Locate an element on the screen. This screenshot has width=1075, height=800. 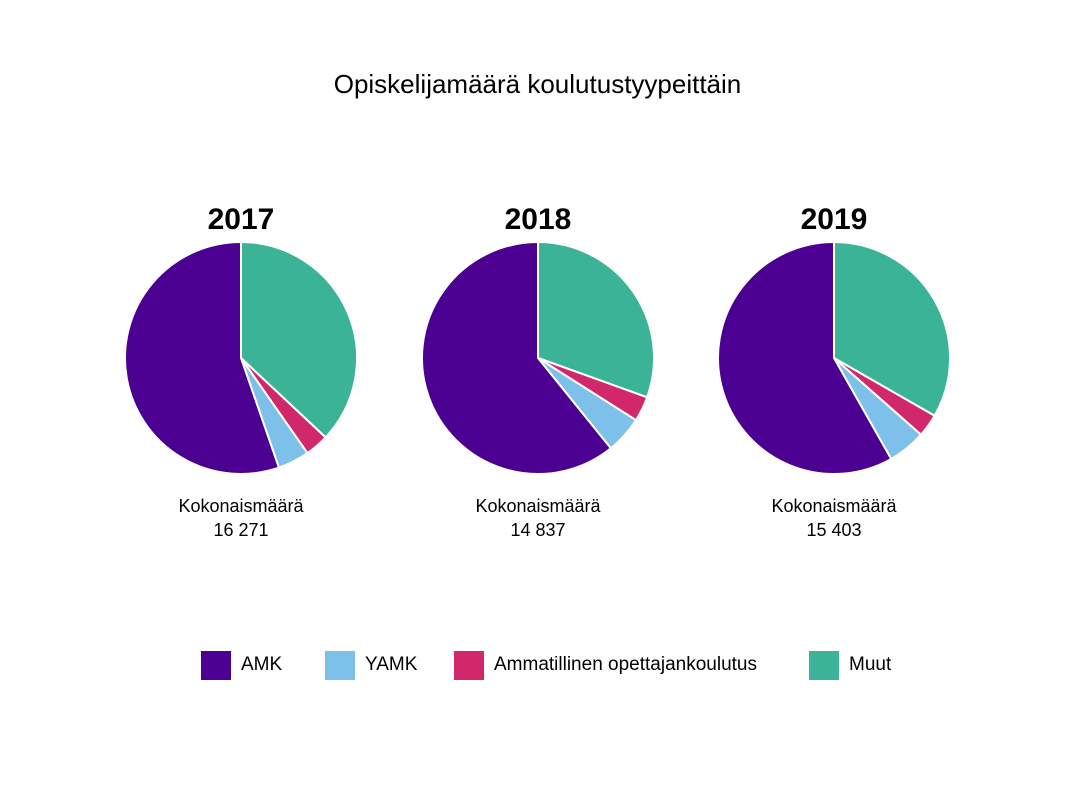
pie-year-label: 2019 is located at coordinates (834, 219).